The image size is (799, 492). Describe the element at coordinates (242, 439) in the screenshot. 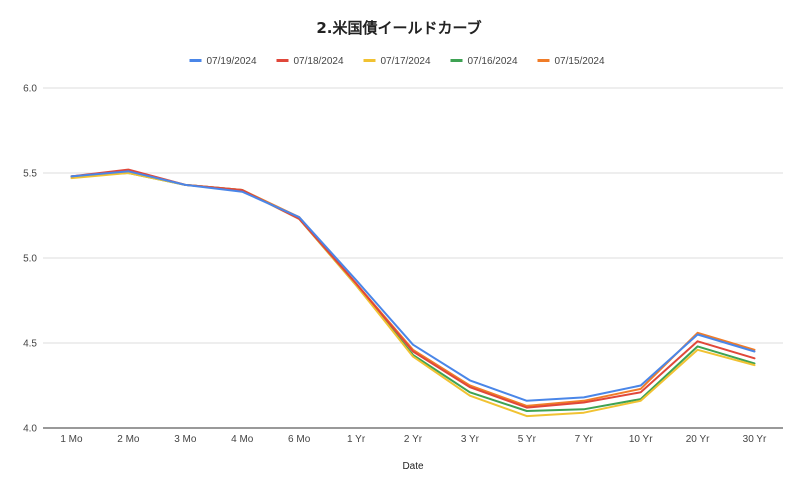

I see `x-tick-label: 4 Mo` at that location.